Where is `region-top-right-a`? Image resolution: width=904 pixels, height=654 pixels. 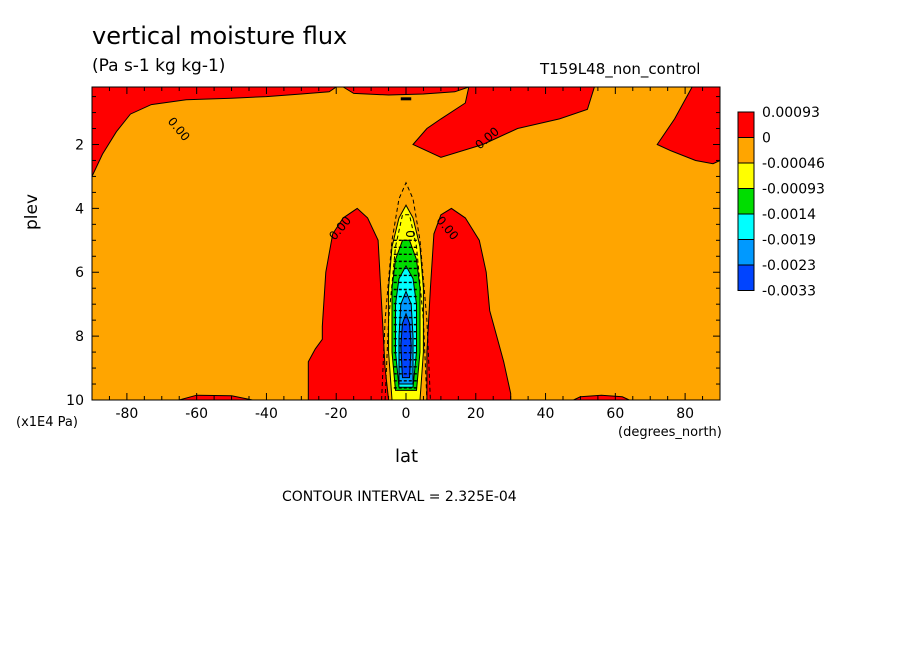
region-top-right-a is located at coordinates (504, 122).